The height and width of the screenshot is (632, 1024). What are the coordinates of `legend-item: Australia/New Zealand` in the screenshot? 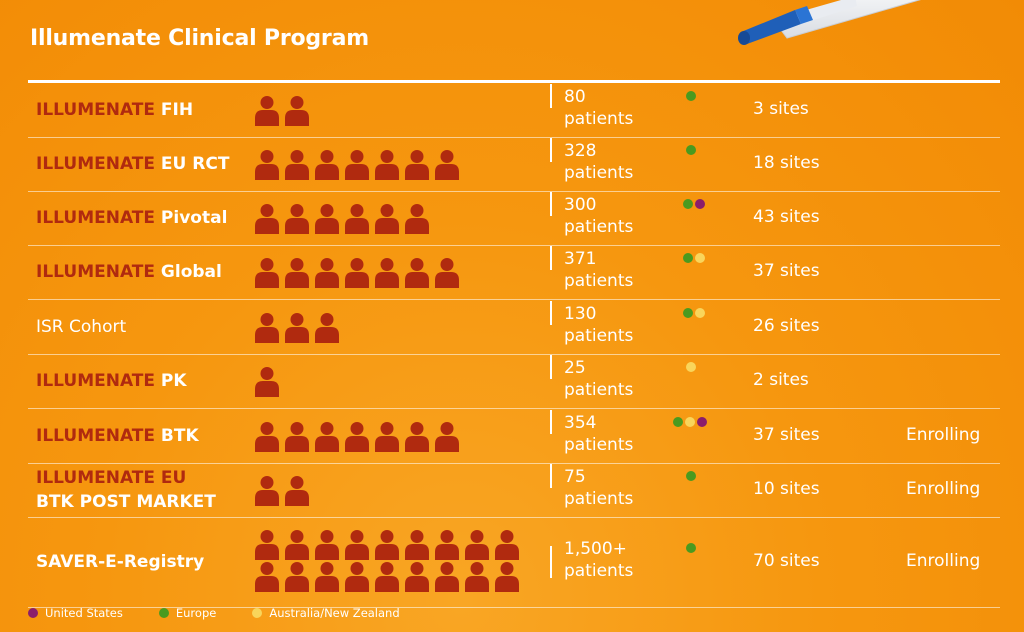 It's located at (326, 613).